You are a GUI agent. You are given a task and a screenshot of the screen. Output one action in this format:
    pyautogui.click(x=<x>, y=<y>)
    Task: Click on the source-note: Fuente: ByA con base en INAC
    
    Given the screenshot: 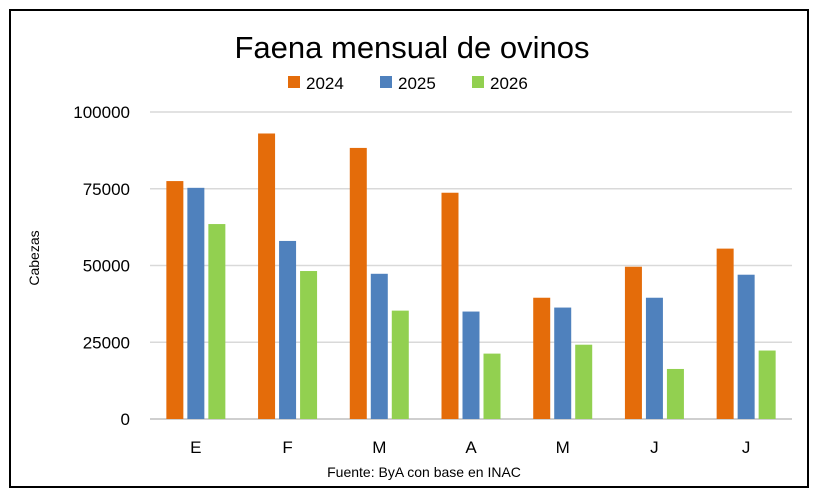 What is the action you would take?
    pyautogui.click(x=424, y=472)
    